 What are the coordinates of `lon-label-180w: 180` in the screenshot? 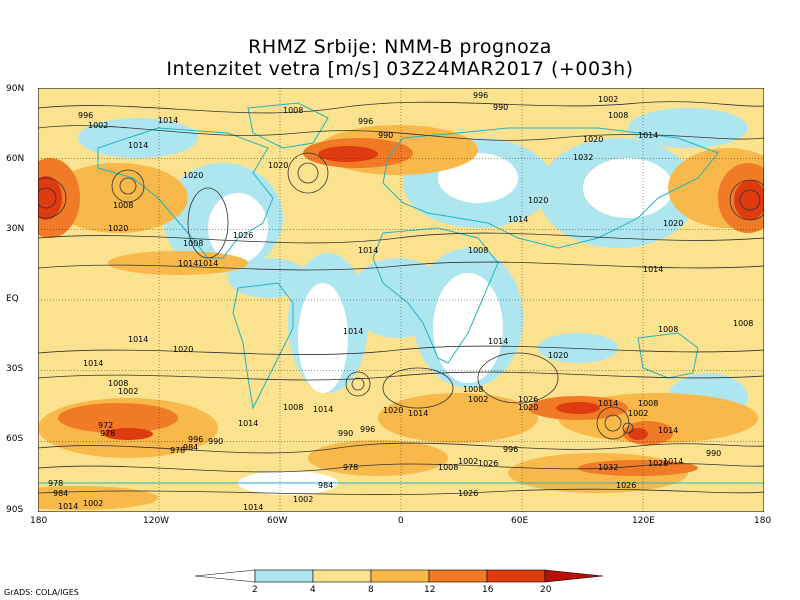 It's located at (39, 521).